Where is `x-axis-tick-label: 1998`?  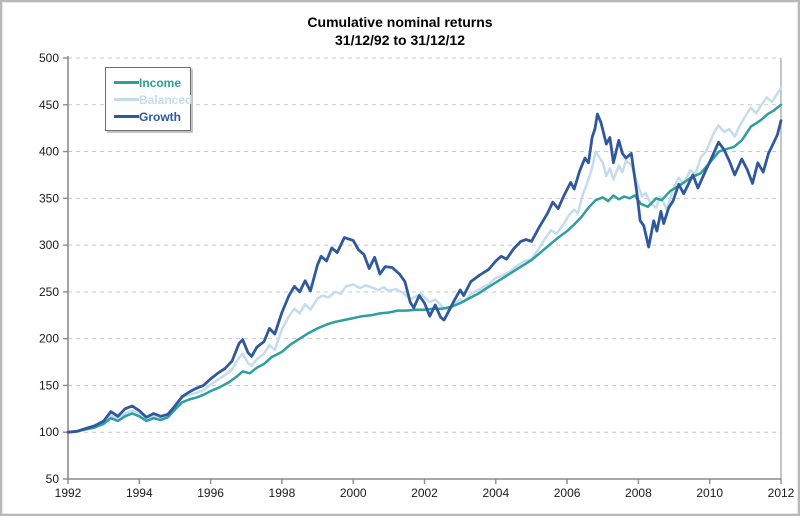 x-axis-tick-label: 1998 is located at coordinates (282, 493).